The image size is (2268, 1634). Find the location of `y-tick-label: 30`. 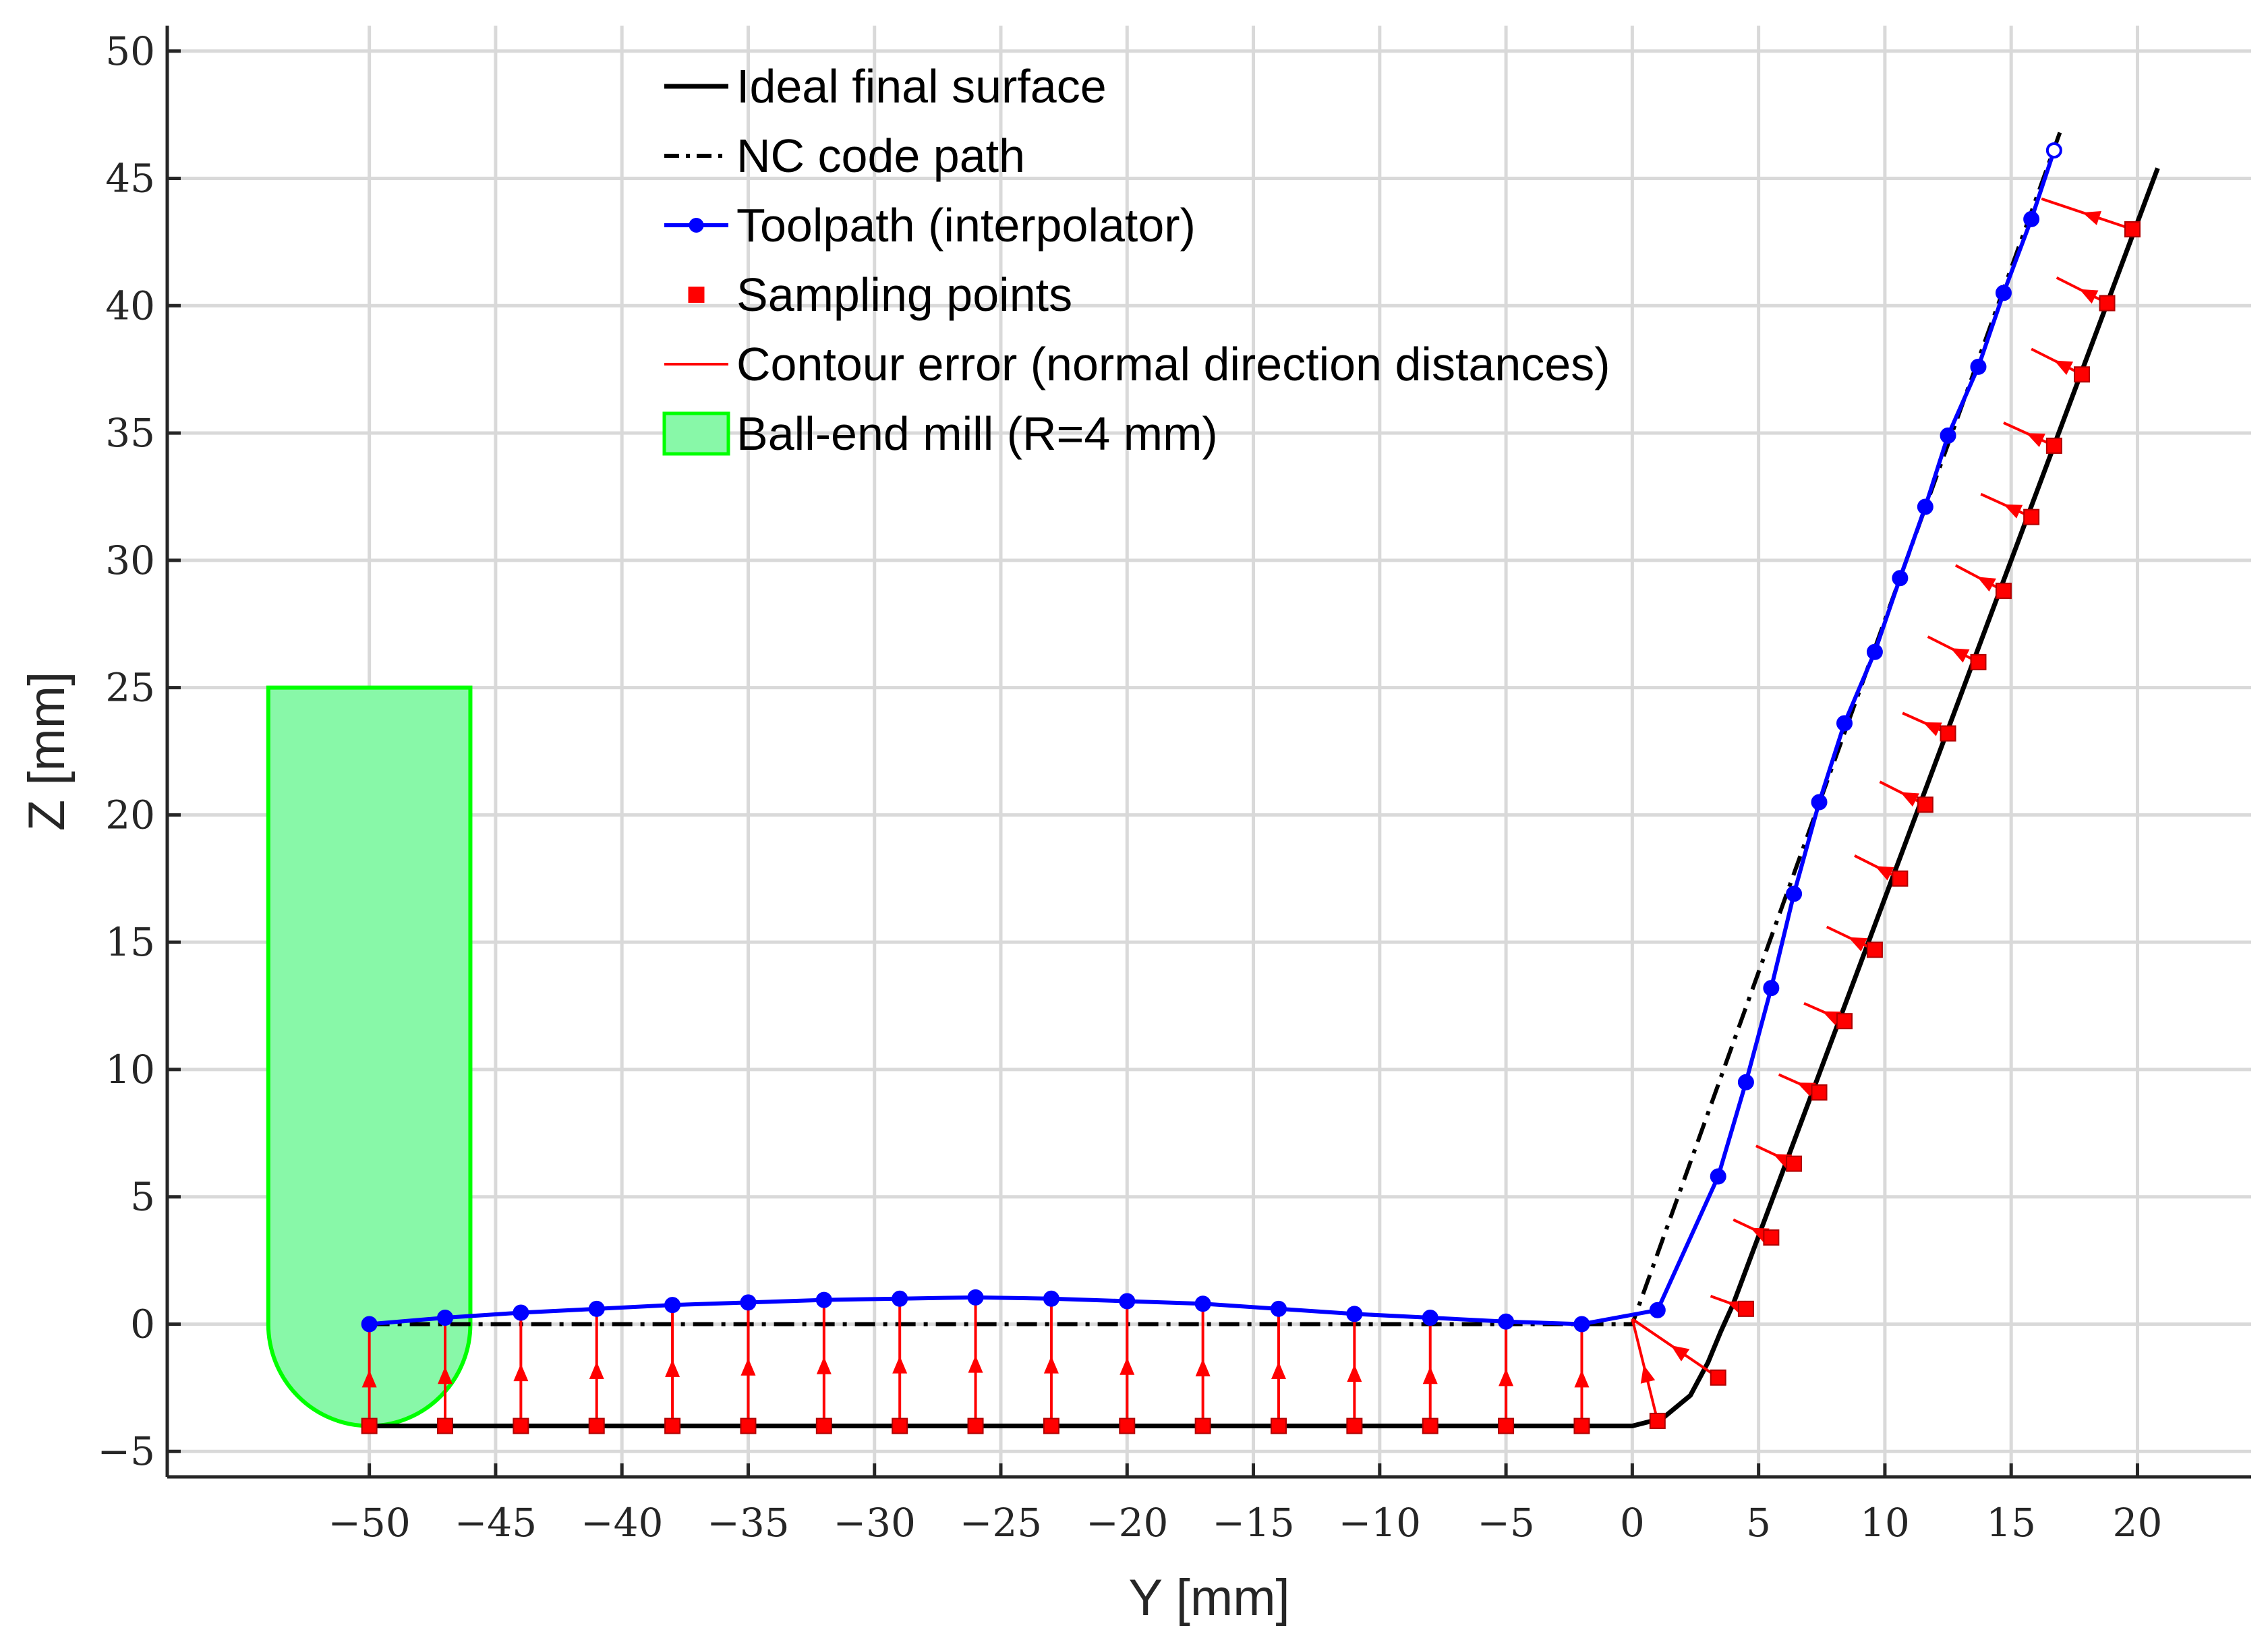

y-tick-label: 30 is located at coordinates (130, 560).